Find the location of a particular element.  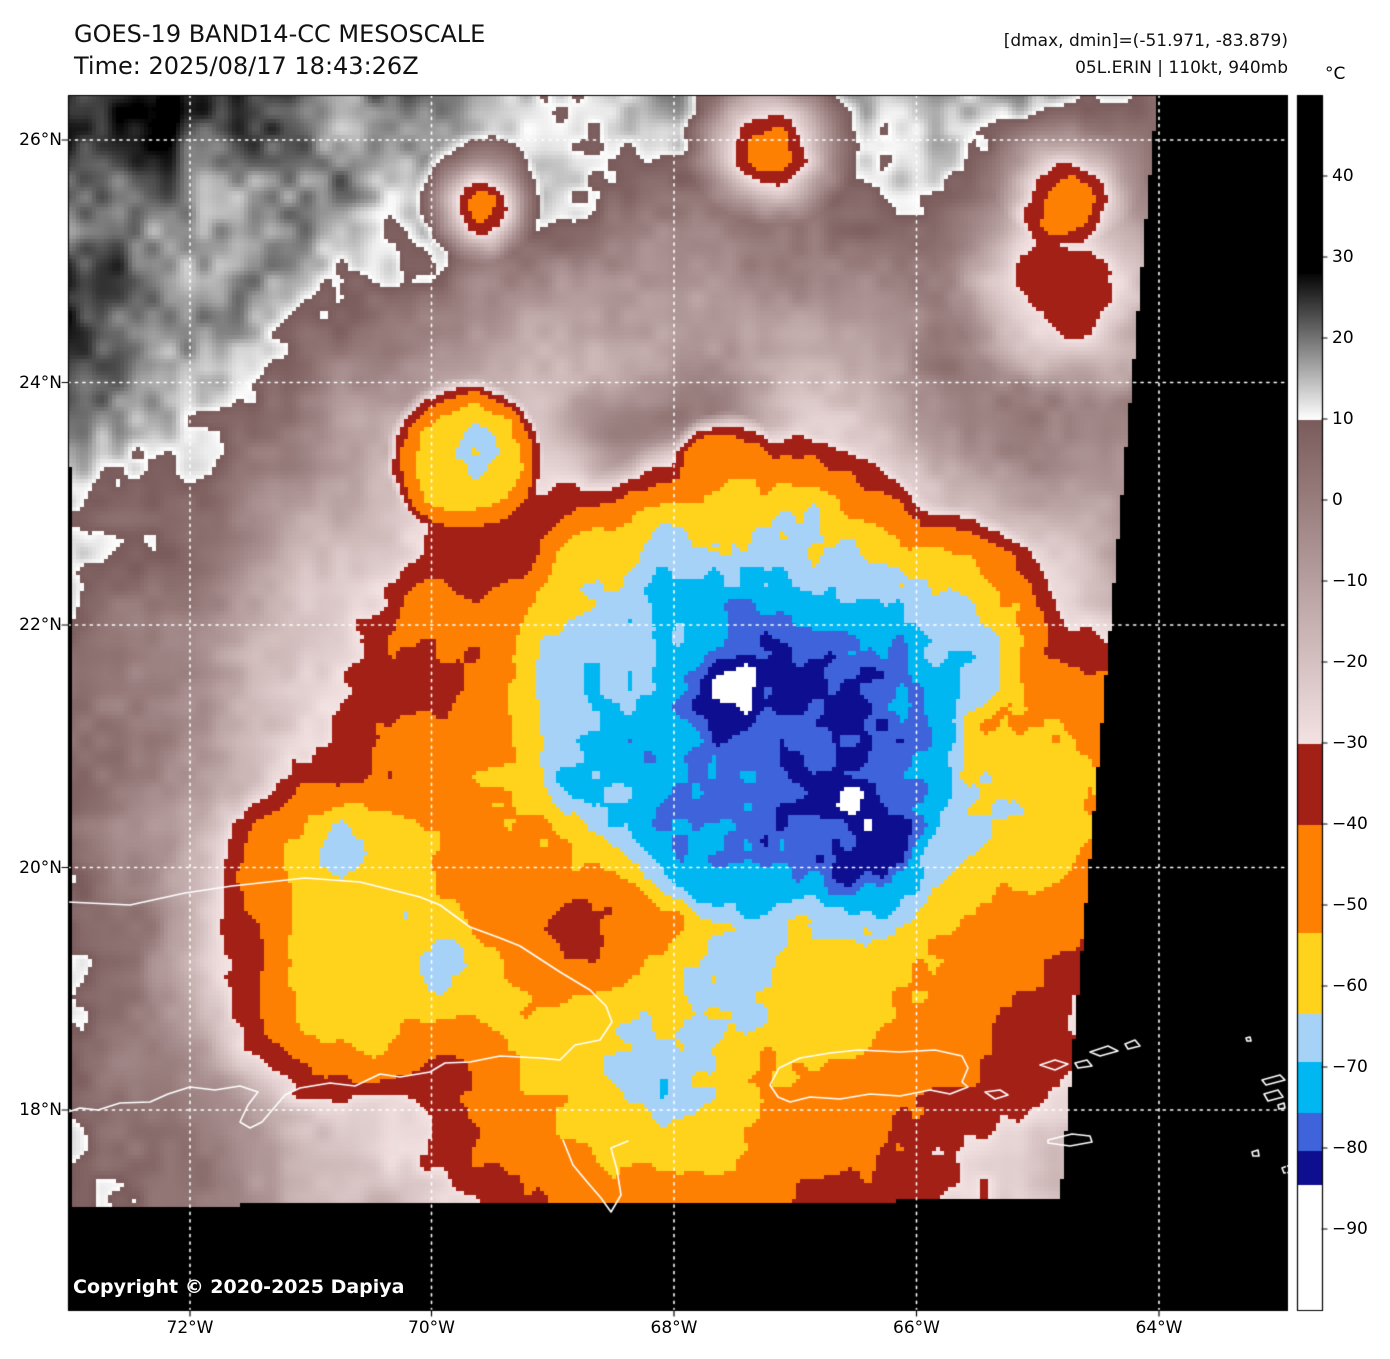

colorbar-tick-label-10: −60 is located at coordinates (1350, 986).